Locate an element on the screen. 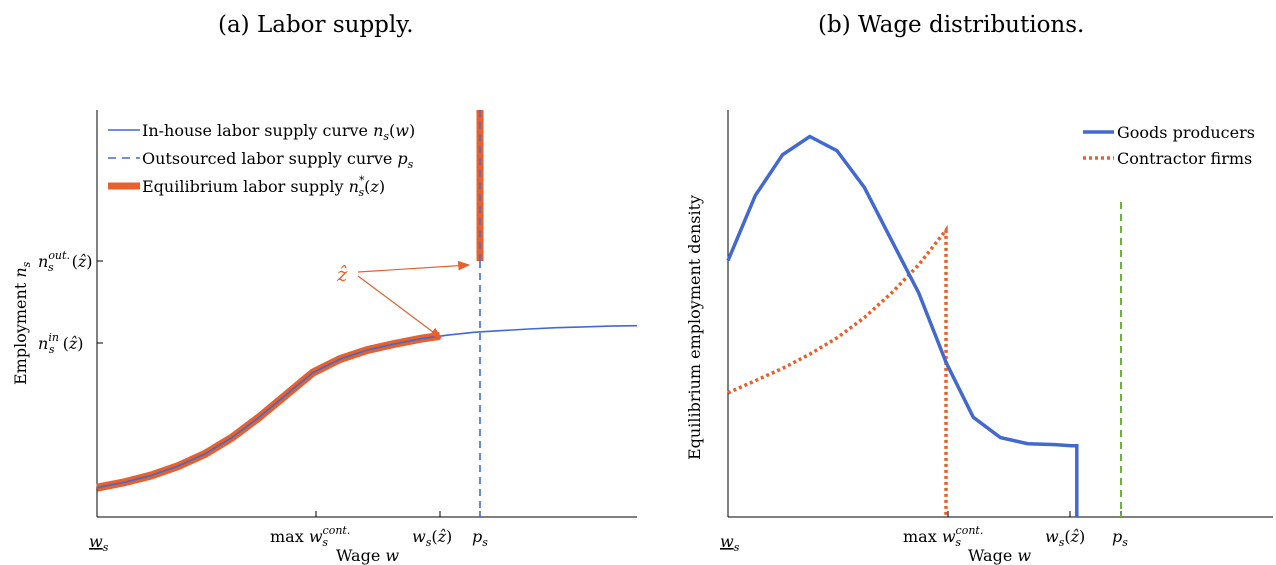  panel-a-xtick-wshat: ws(ẑ) is located at coordinates (432, 538).